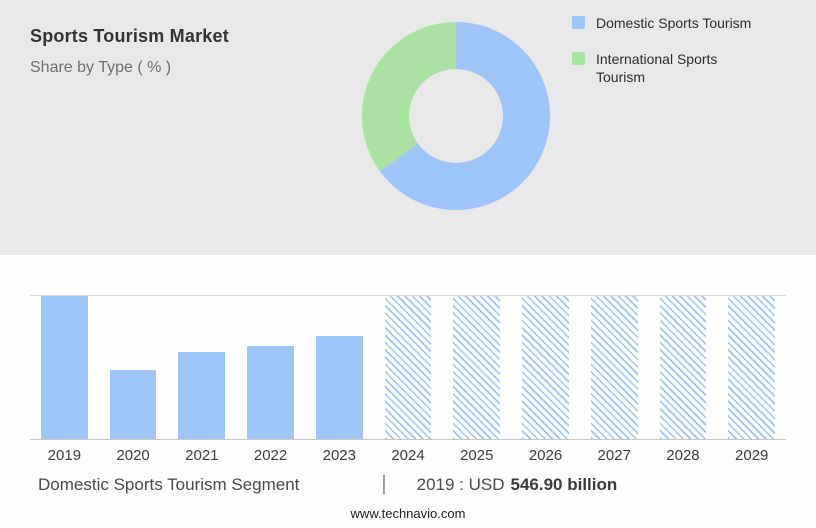 This screenshot has height=528, width=816. I want to click on forecast-bar-2024, so click(408, 367).